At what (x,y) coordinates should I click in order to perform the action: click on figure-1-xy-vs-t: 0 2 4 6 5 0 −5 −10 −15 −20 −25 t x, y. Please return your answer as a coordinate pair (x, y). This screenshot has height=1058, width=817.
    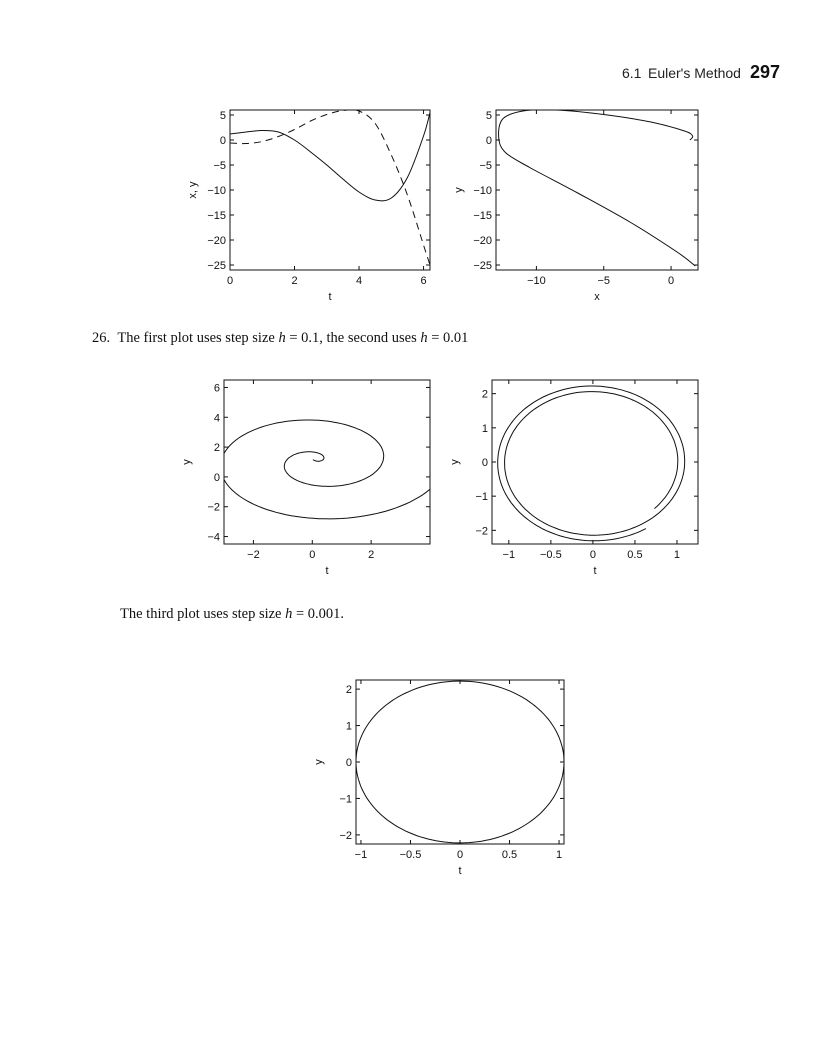
    Looking at the image, I should click on (309, 206).